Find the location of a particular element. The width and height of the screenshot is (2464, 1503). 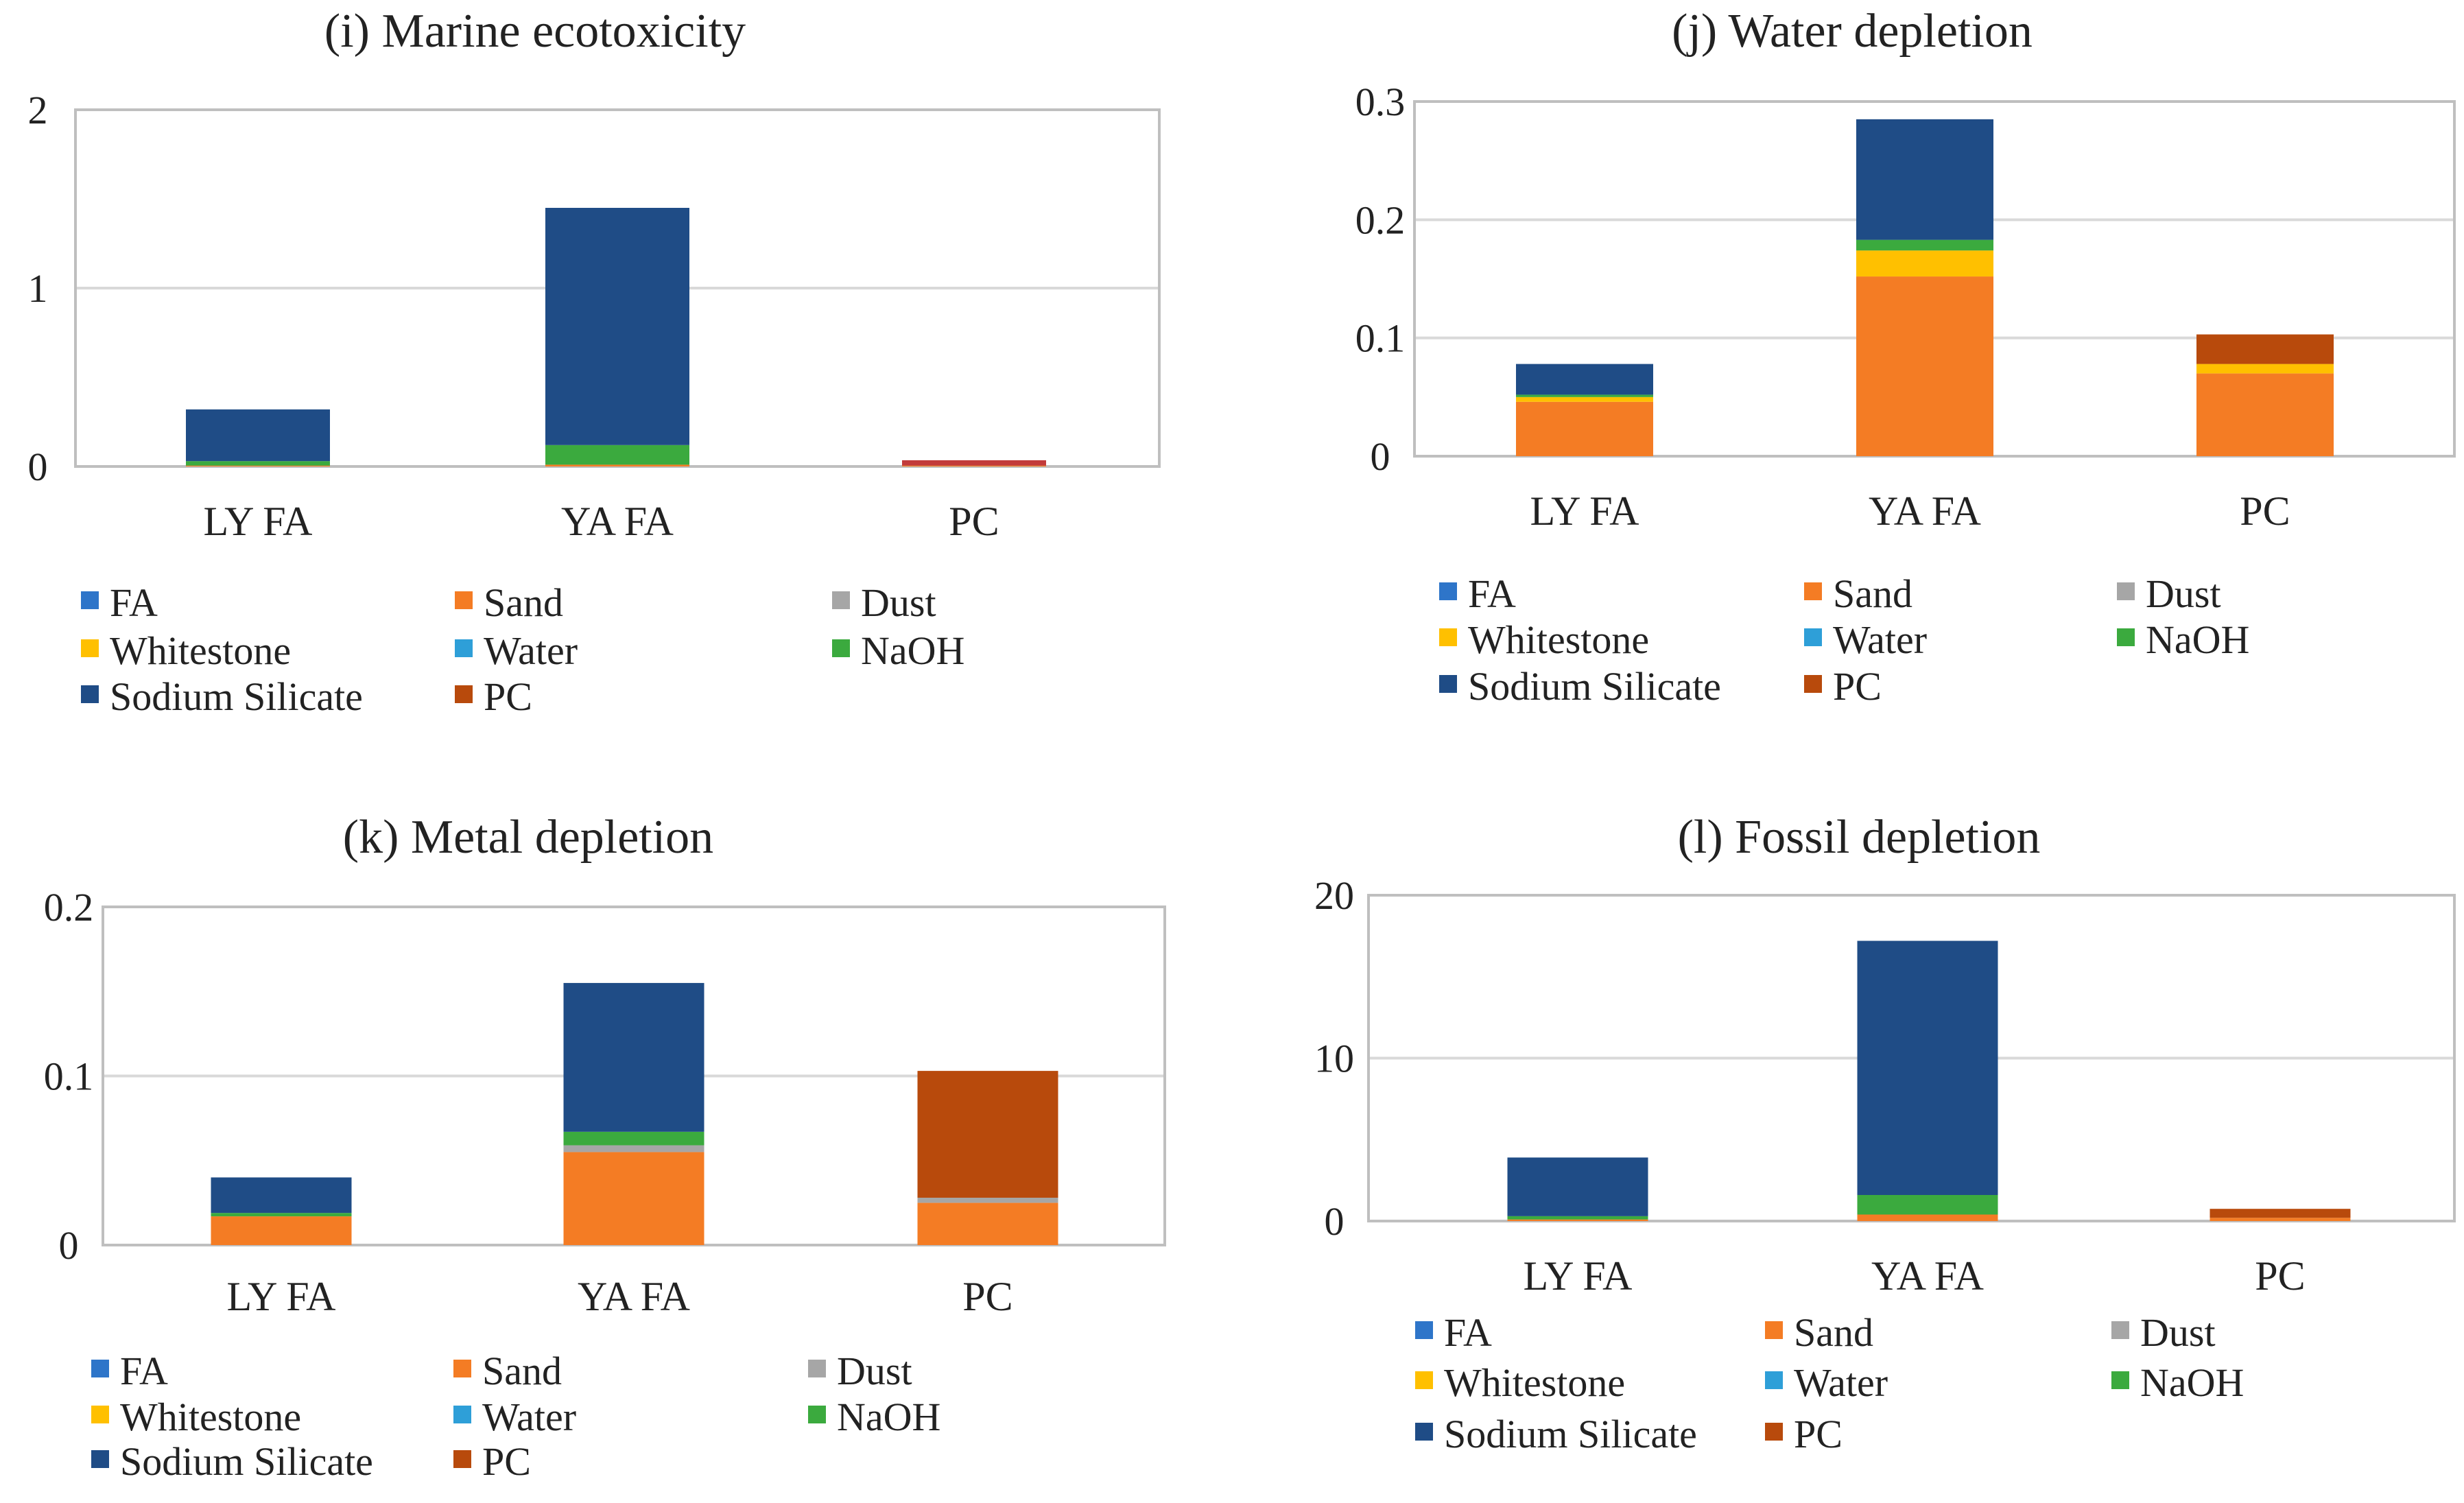

bar-segment-pc-dust is located at coordinates (987, 1200).